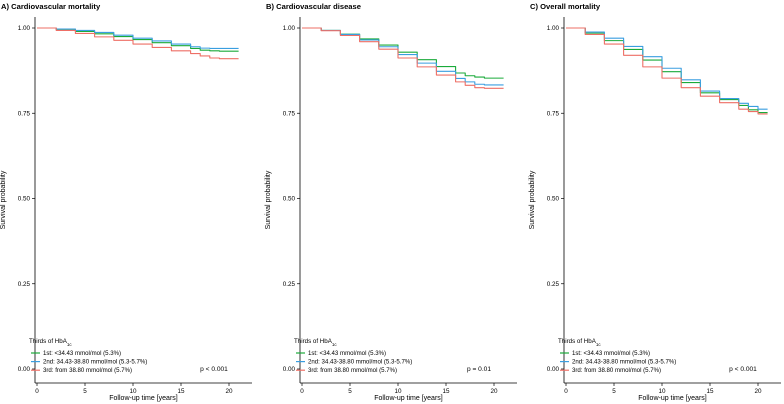 This screenshot has height=404, width=784. Describe the element at coordinates (313, 6) in the screenshot. I see `panel-title: B) Cardiovascular disease` at that location.